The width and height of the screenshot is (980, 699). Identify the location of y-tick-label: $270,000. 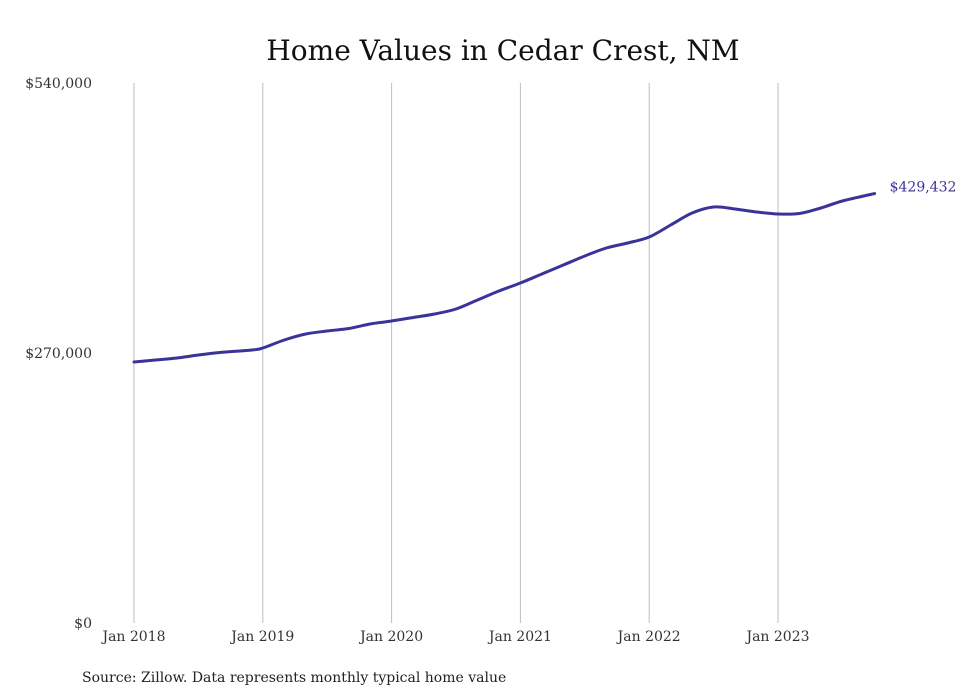
(58, 354).